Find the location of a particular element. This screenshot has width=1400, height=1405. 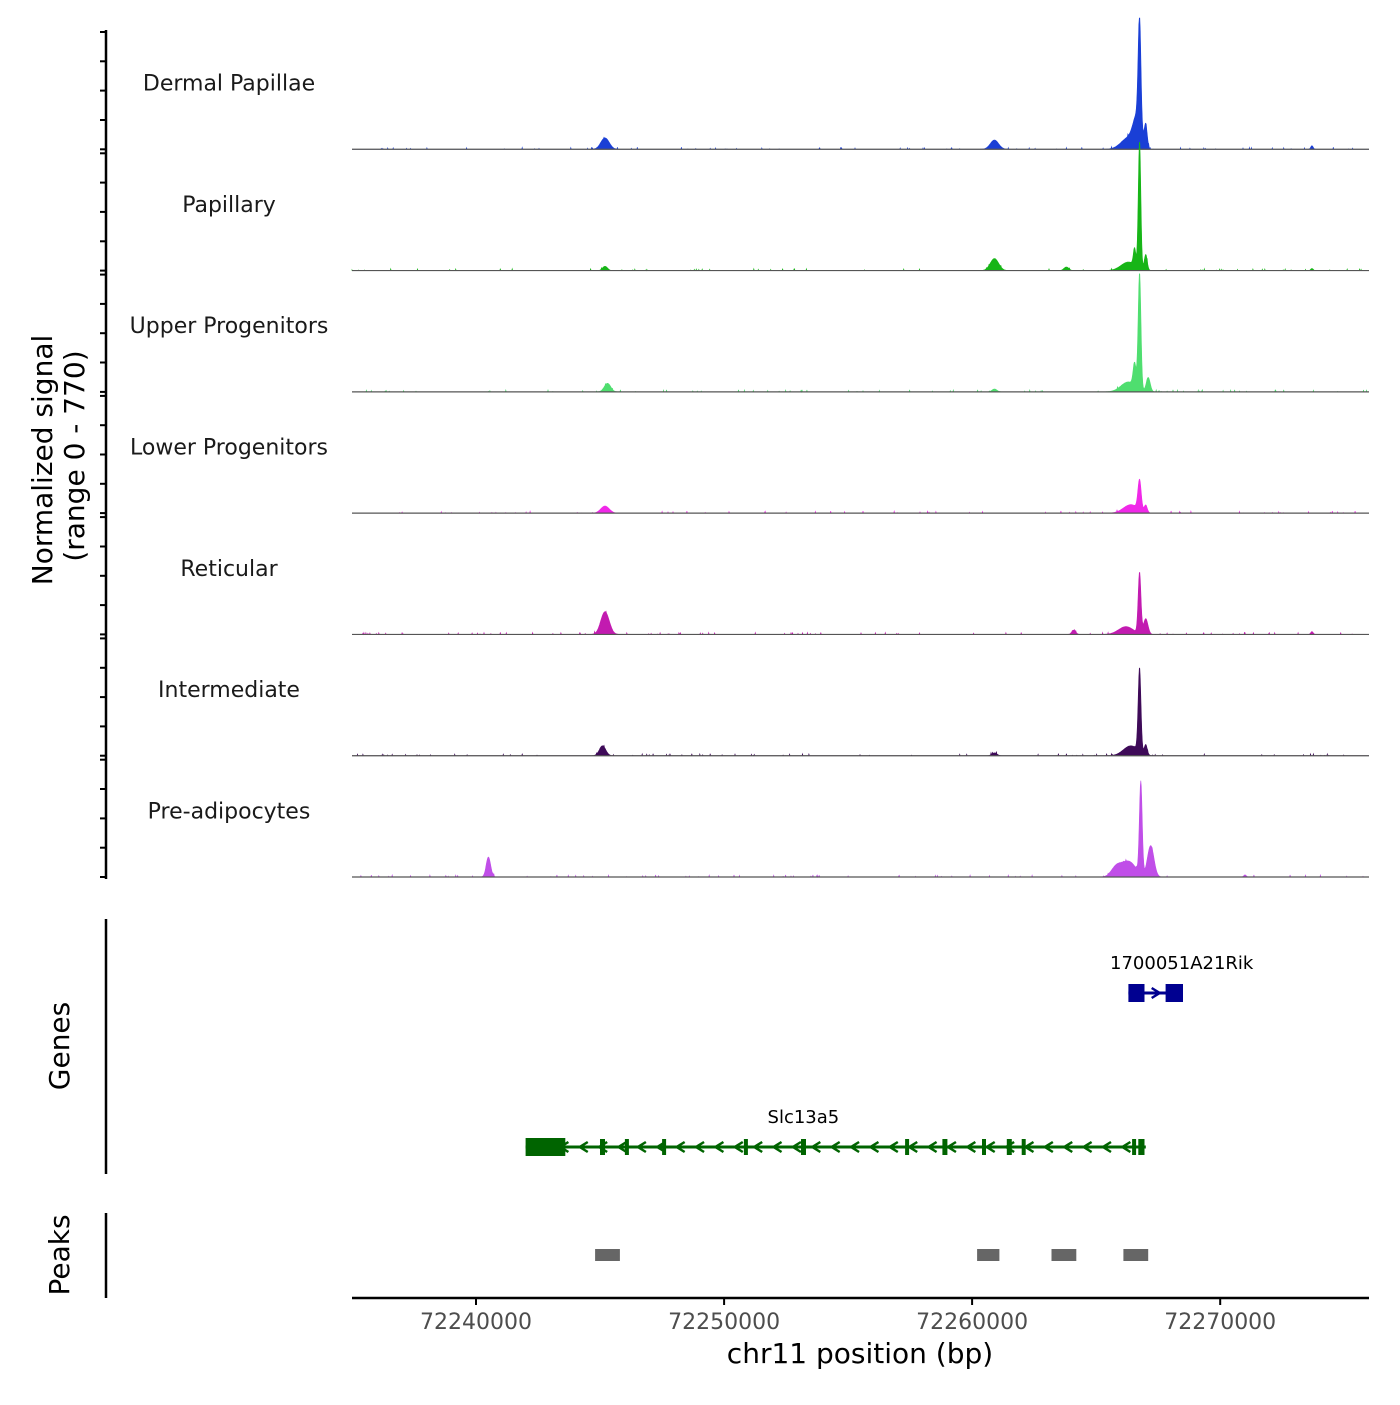

coverage-area-reticular is located at coordinates (860, 604).